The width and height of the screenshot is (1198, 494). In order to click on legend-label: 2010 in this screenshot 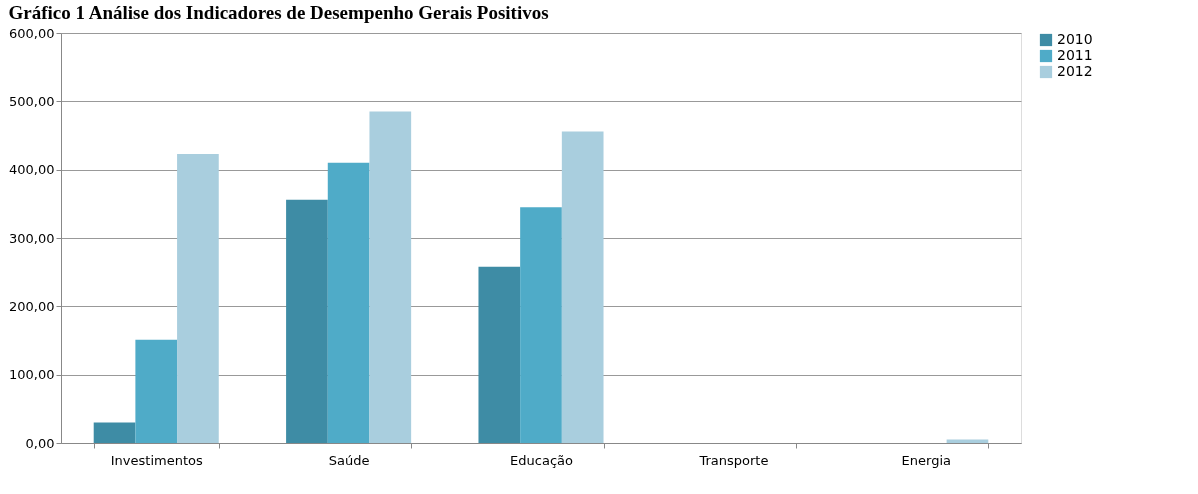, I will do `click(1075, 39)`.